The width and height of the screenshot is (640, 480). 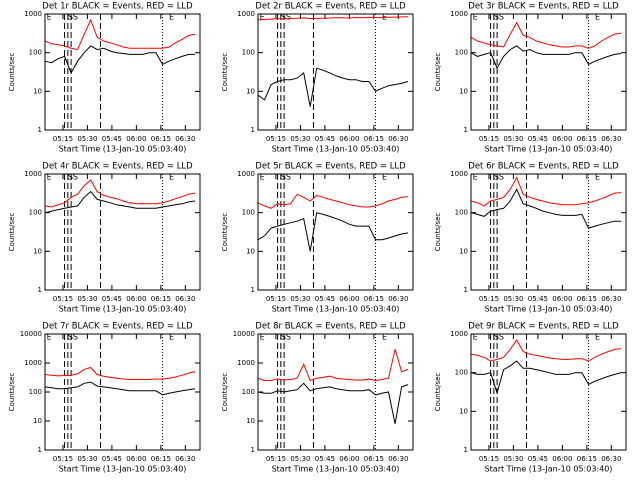 What do you see at coordinates (244, 334) in the screenshot?
I see `y-tick-label: 10000` at bounding box center [244, 334].